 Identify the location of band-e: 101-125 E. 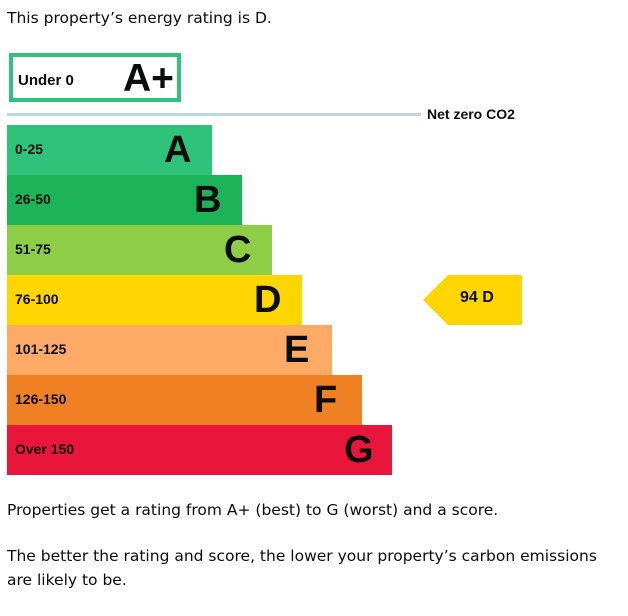
(169, 350).